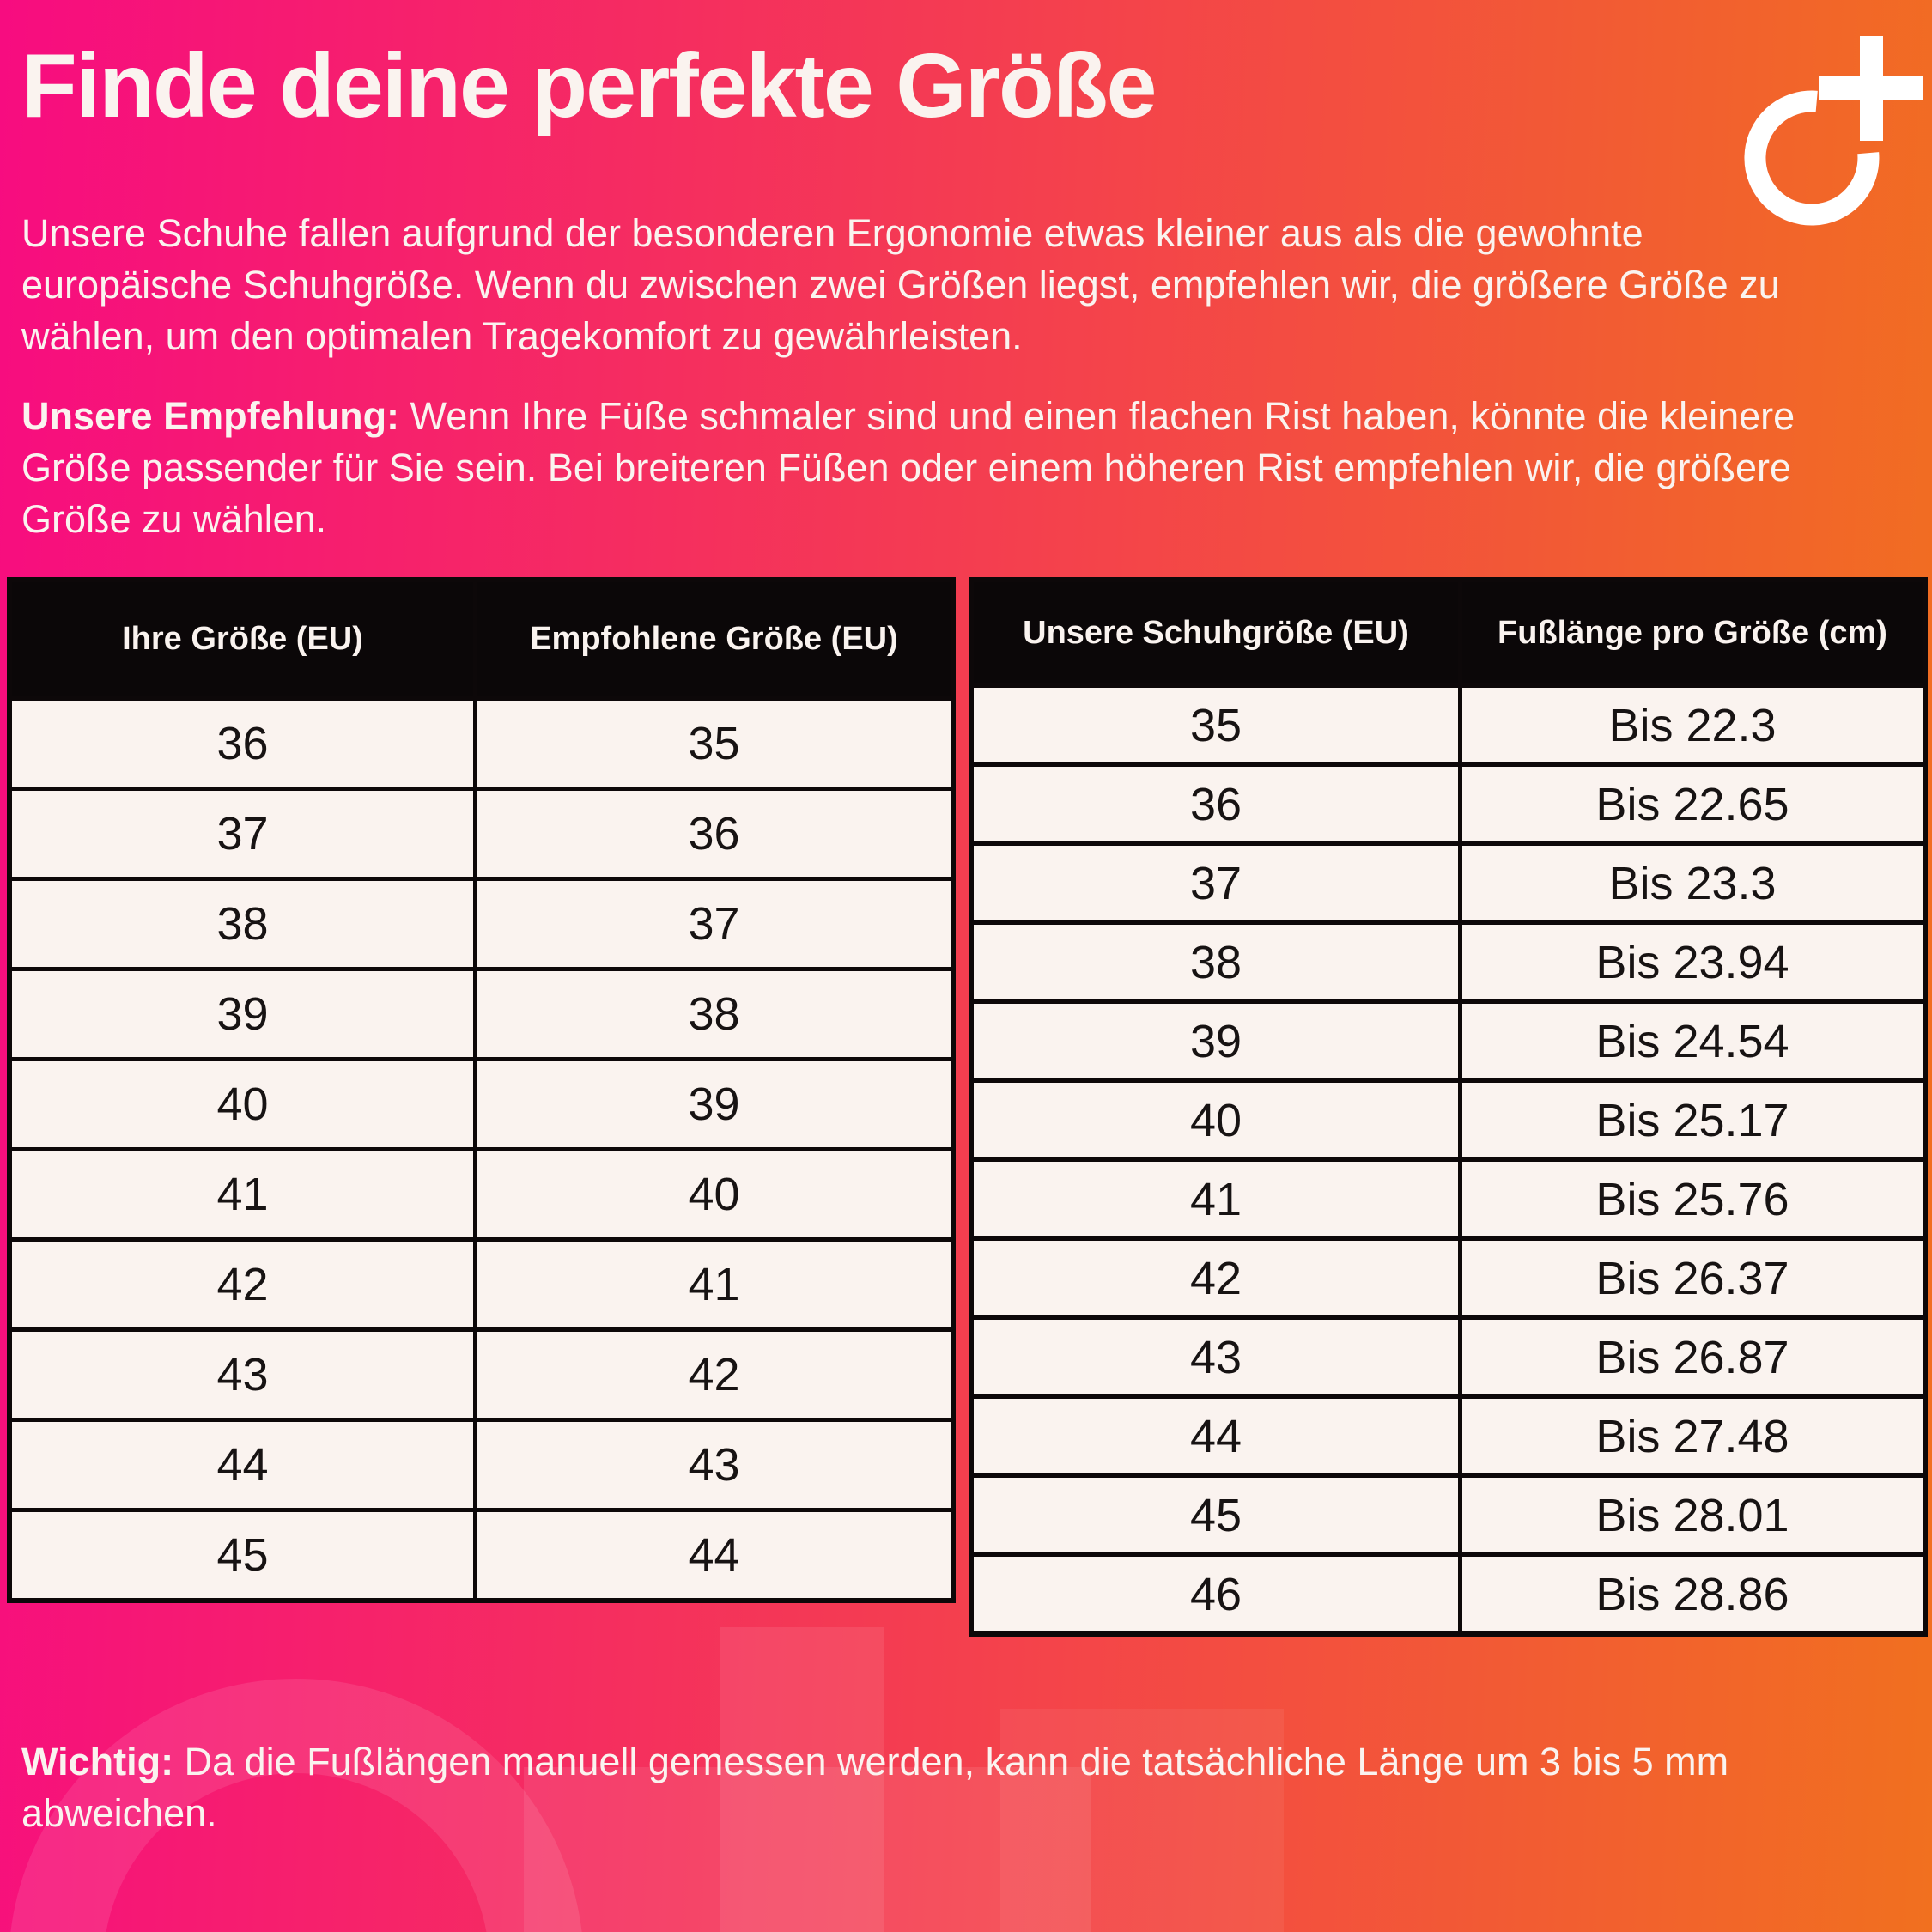 This screenshot has width=1932, height=1932. I want to click on table-cell: Bis 22.65, so click(1693, 804).